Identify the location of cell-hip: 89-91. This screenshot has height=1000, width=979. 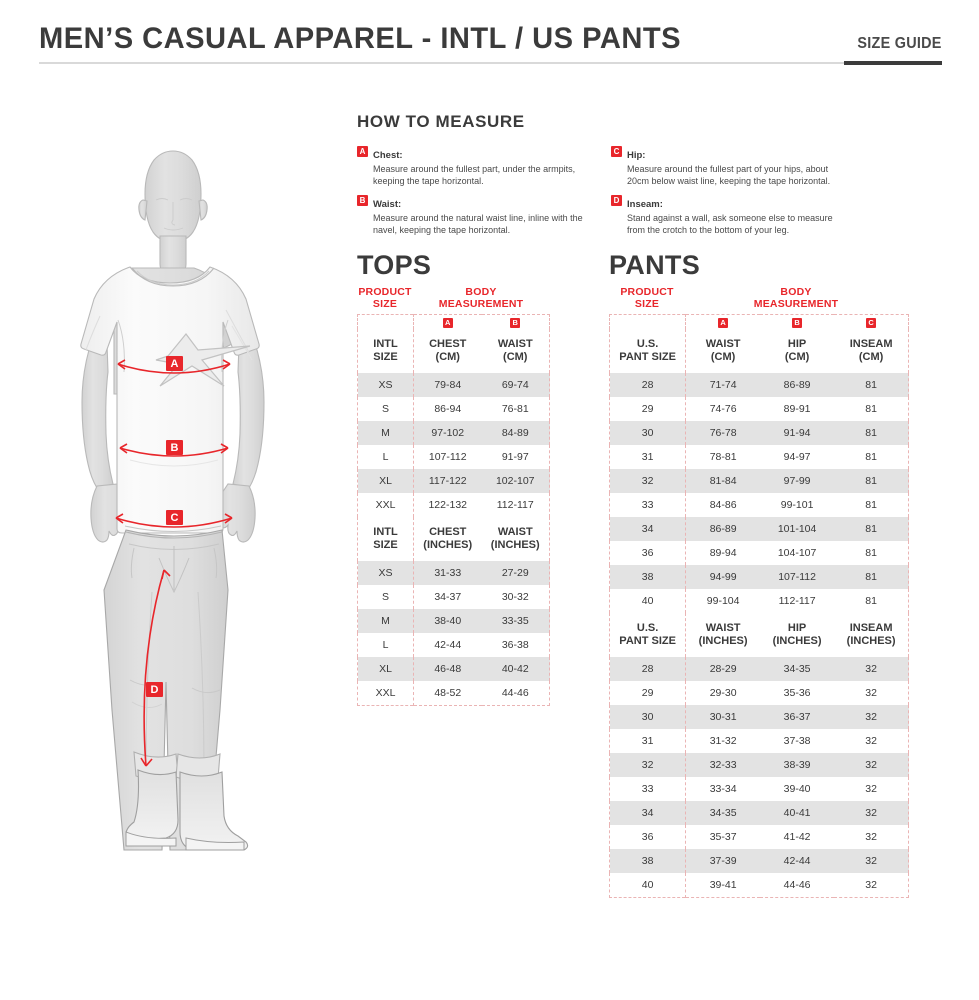
(797, 409).